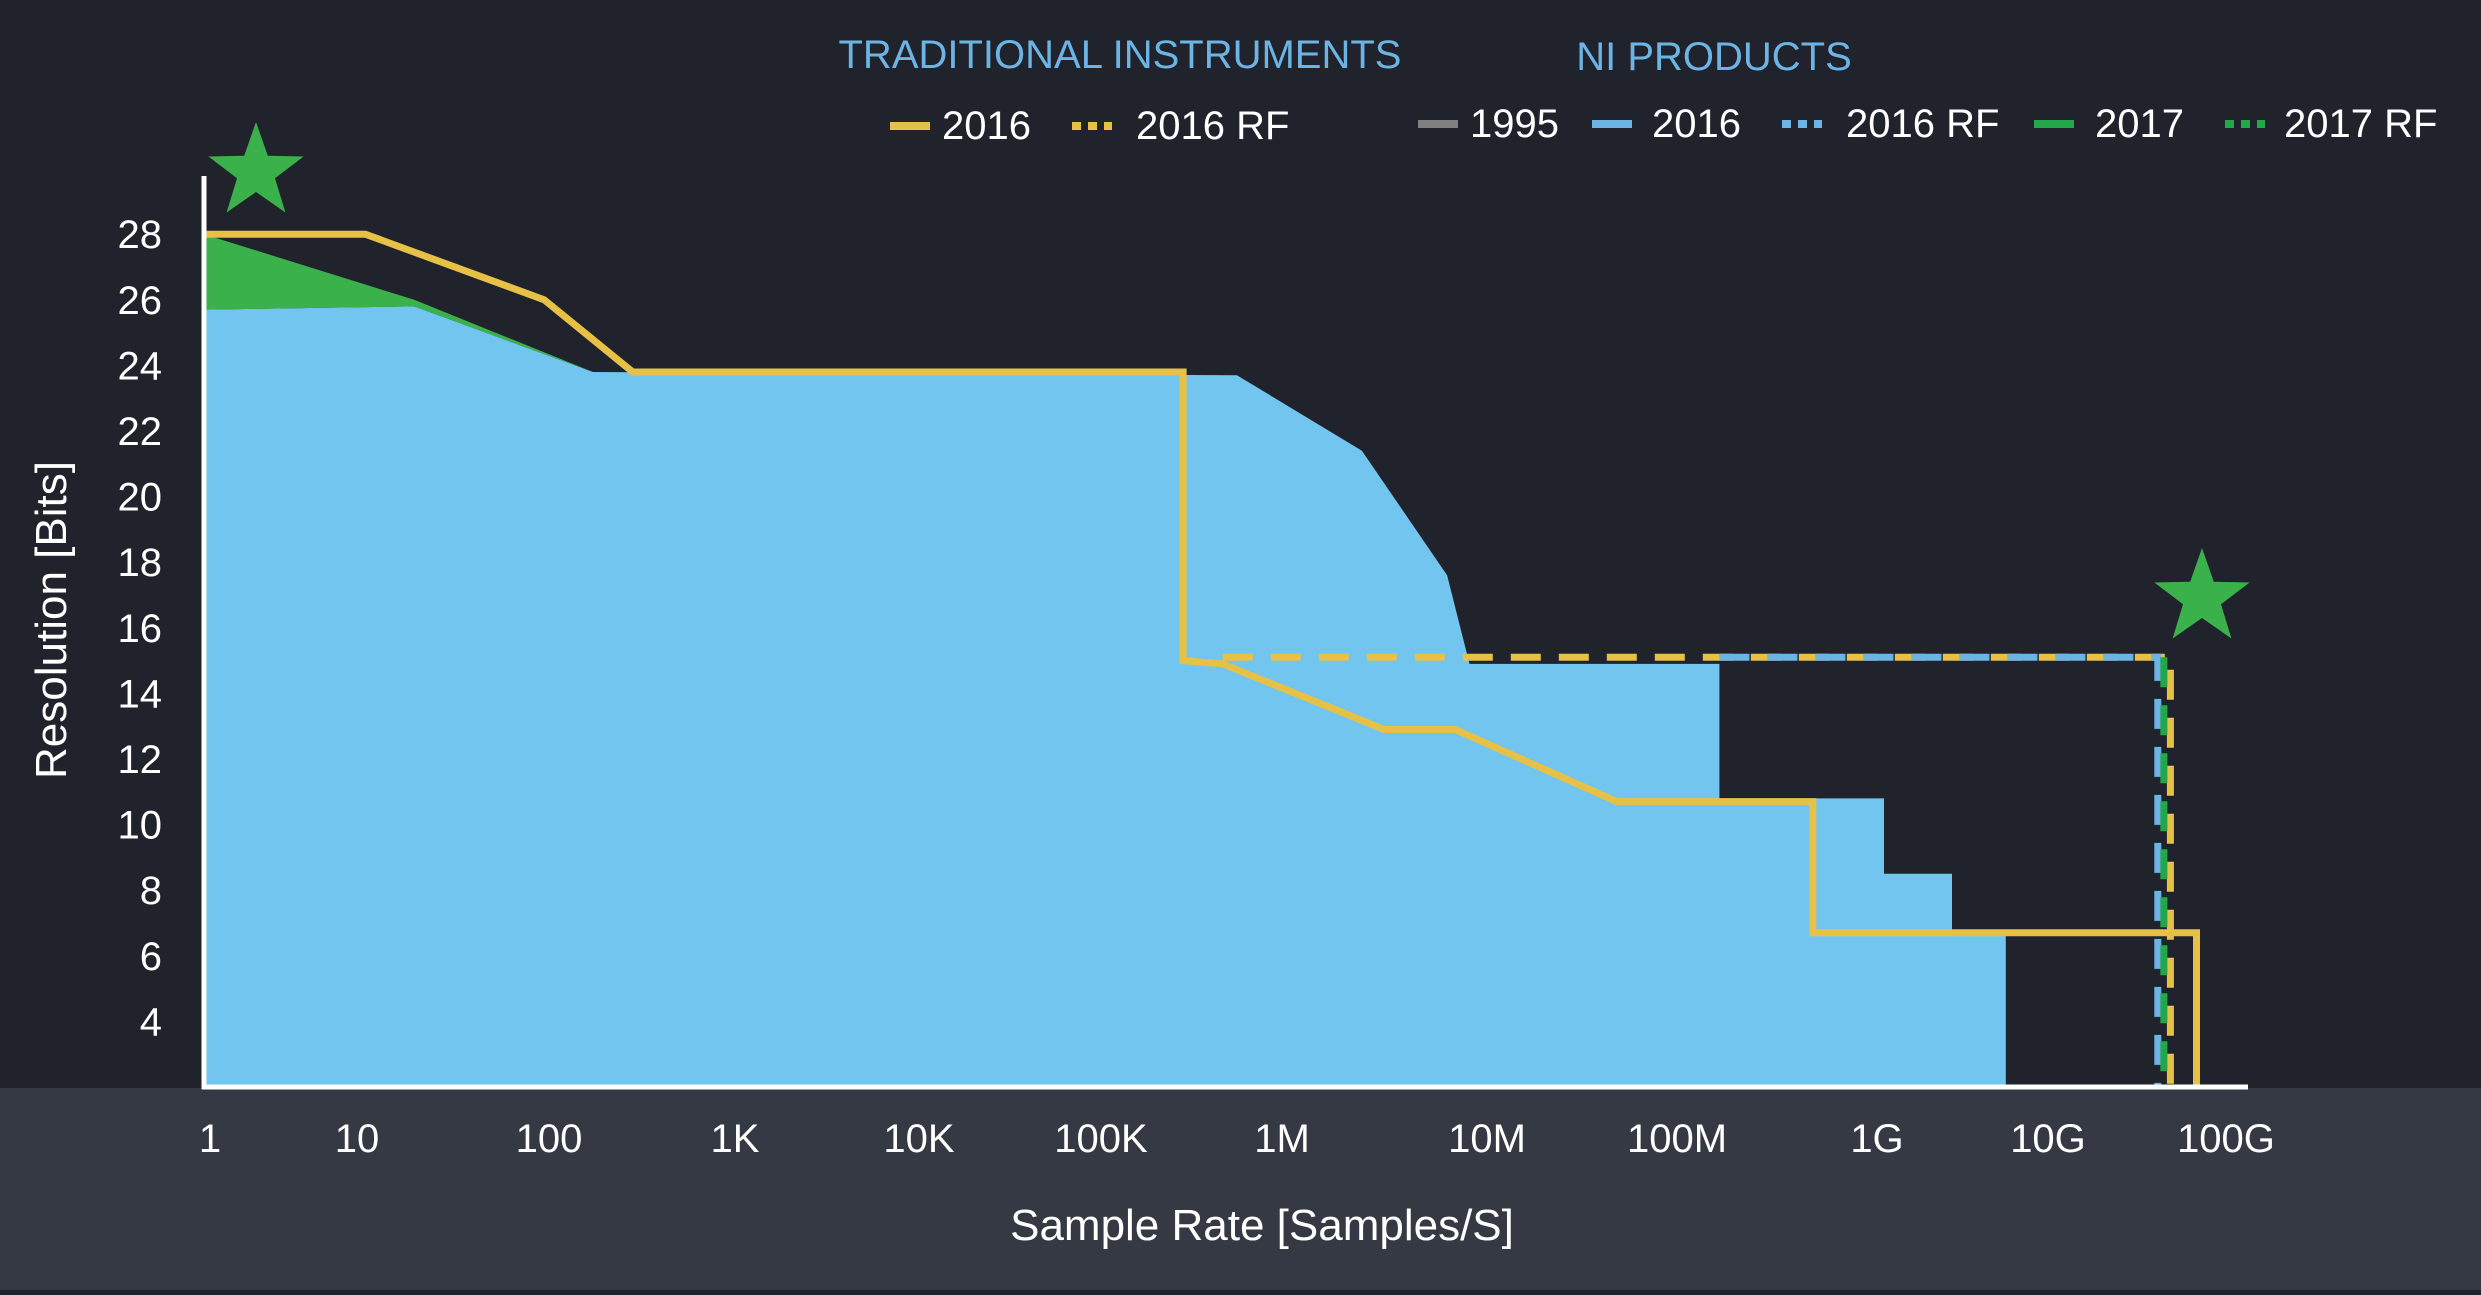 This screenshot has width=2481, height=1295. What do you see at coordinates (1101, 1139) in the screenshot?
I see `x-tick-label: 100K` at bounding box center [1101, 1139].